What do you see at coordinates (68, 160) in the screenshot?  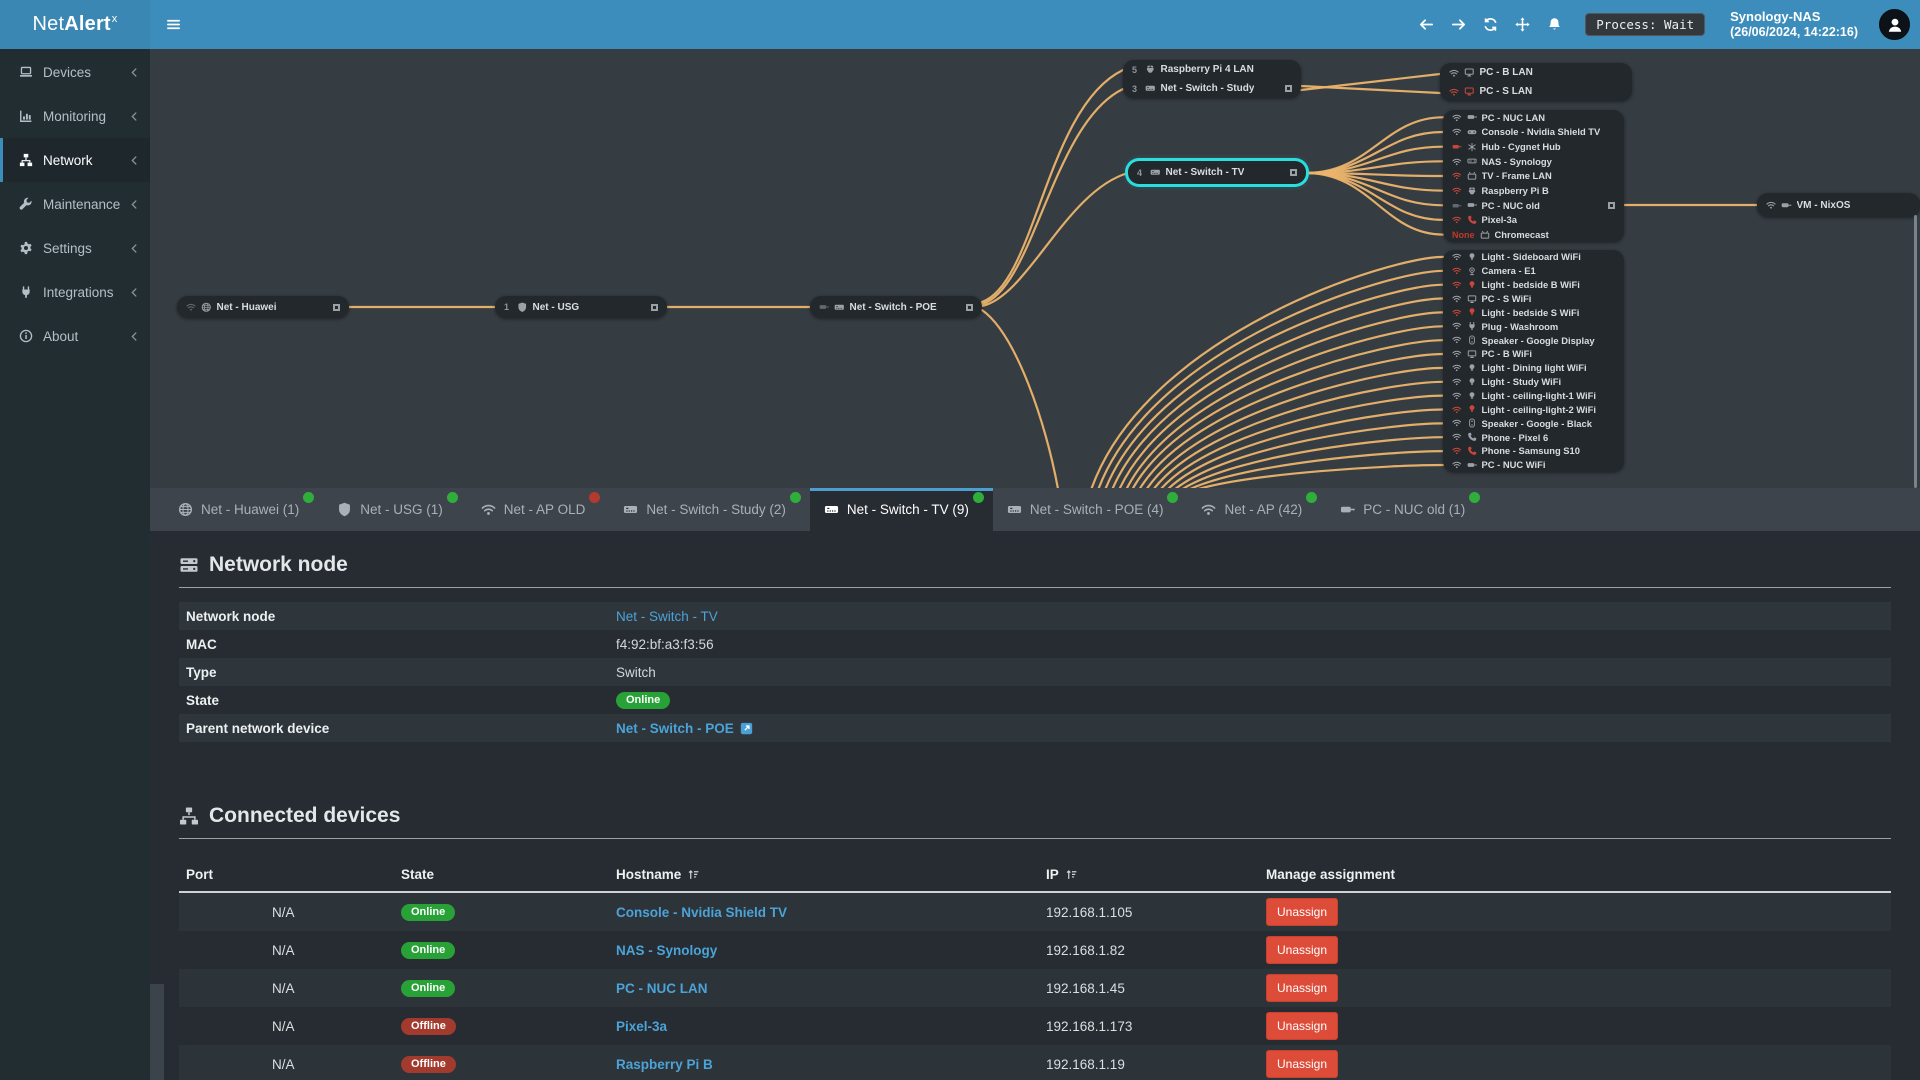 I see `sidebar-item-label: Network` at bounding box center [68, 160].